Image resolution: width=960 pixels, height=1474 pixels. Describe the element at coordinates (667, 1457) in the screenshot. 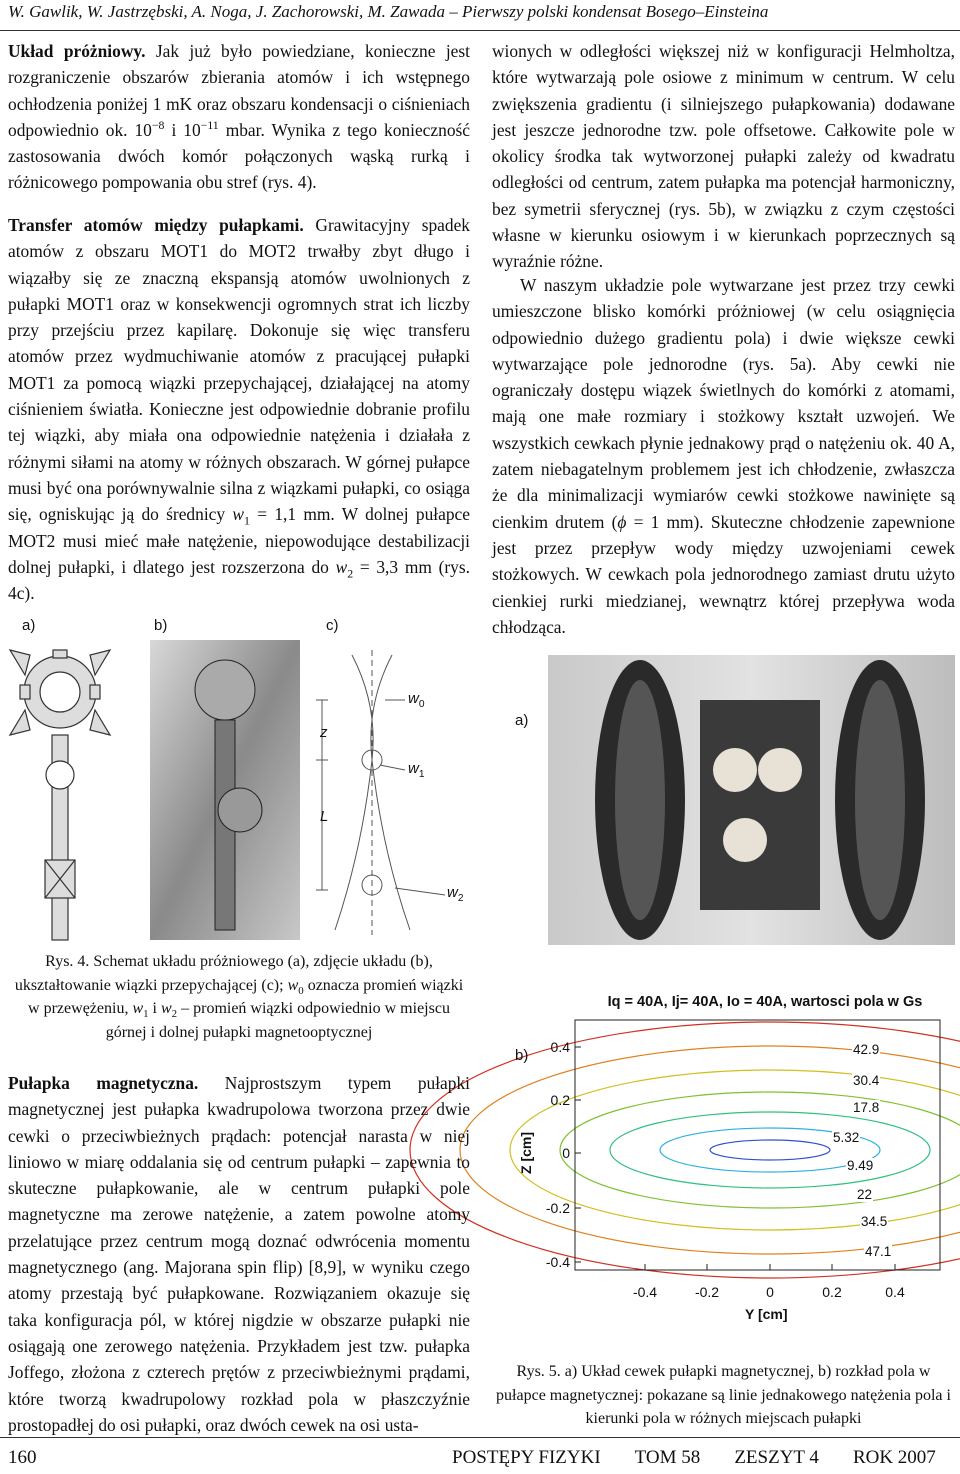

I see `volume: TOM 58` at that location.